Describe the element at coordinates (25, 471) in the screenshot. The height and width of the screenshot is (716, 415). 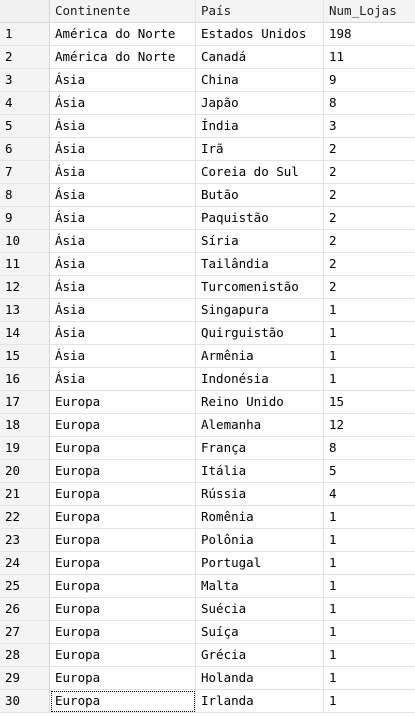
I see `row-number-cell: 20` at that location.